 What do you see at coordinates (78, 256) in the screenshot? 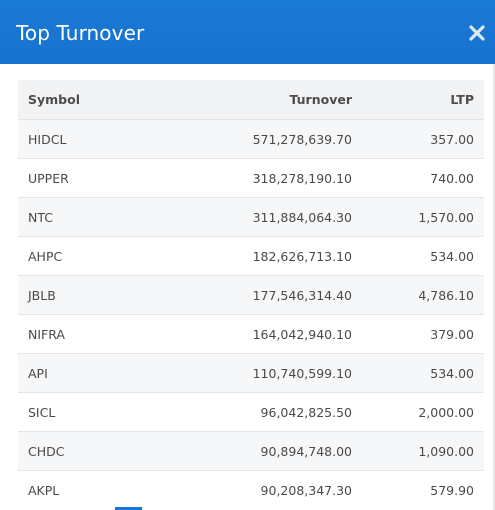
I see `symbol-cell: AHPC` at bounding box center [78, 256].